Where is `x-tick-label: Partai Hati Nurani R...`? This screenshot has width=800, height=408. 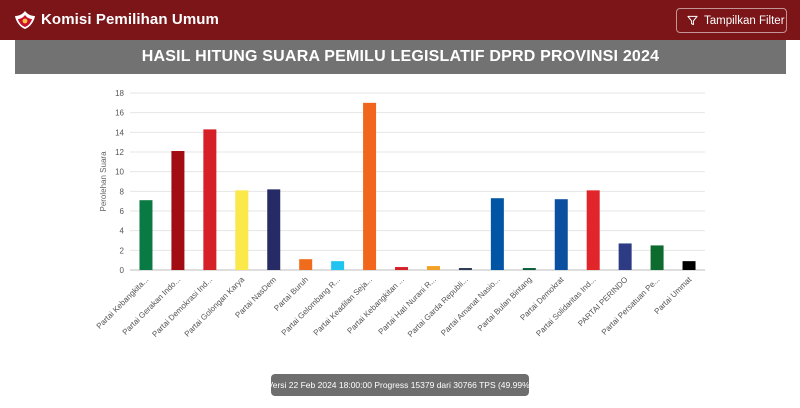 x-tick-label: Partai Hati Nurani R... is located at coordinates (407, 305).